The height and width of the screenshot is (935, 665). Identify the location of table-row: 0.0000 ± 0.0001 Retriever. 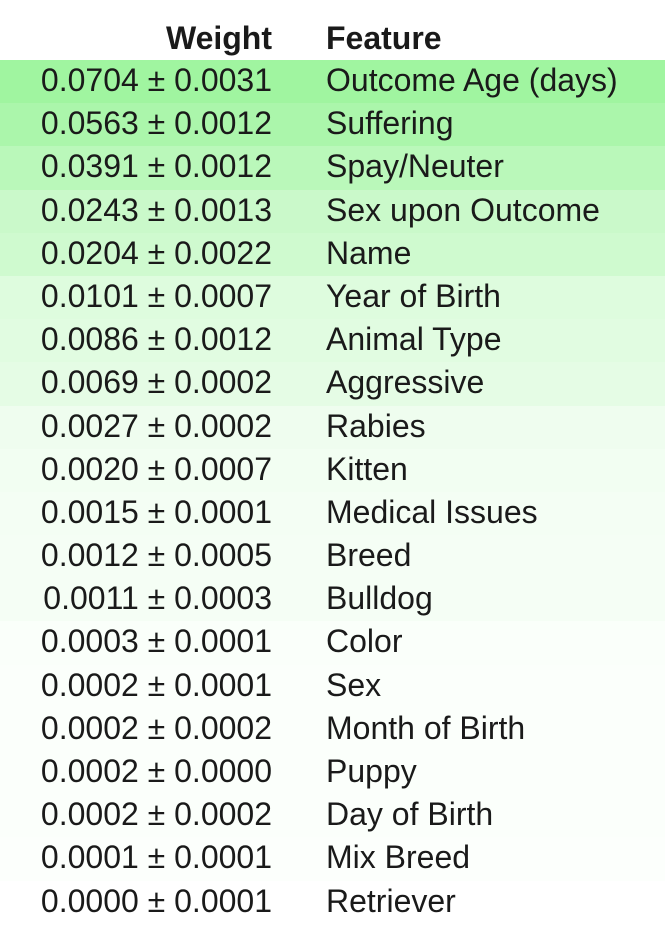
(332, 902).